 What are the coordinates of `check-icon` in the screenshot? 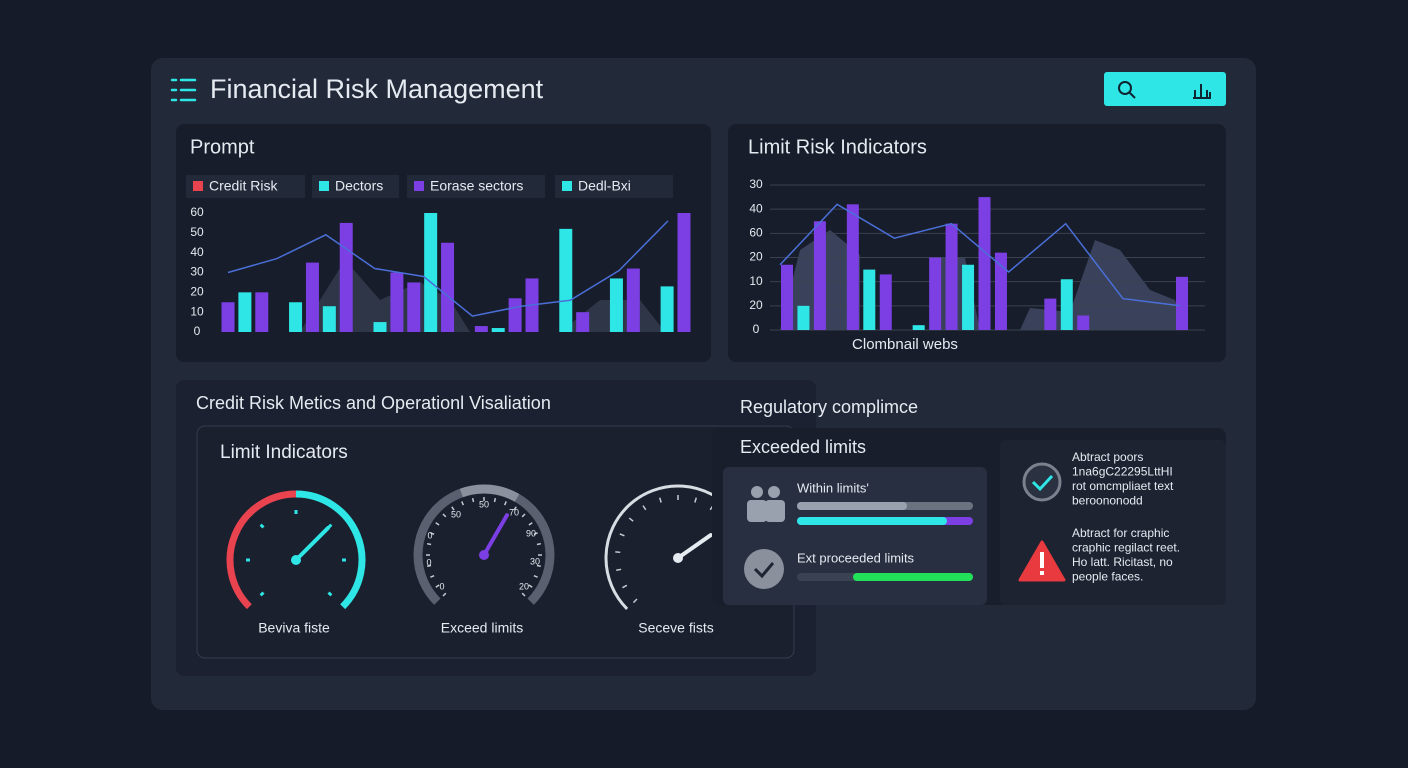 It's located at (764, 569).